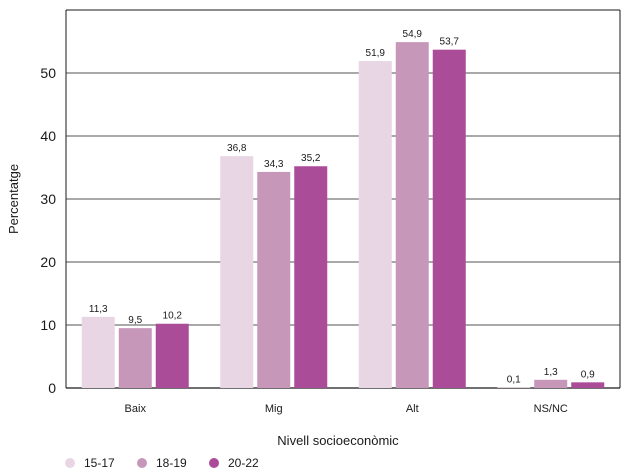 This screenshot has height=470, width=622. Describe the element at coordinates (376, 53) in the screenshot. I see `data-label: 51,9` at that location.